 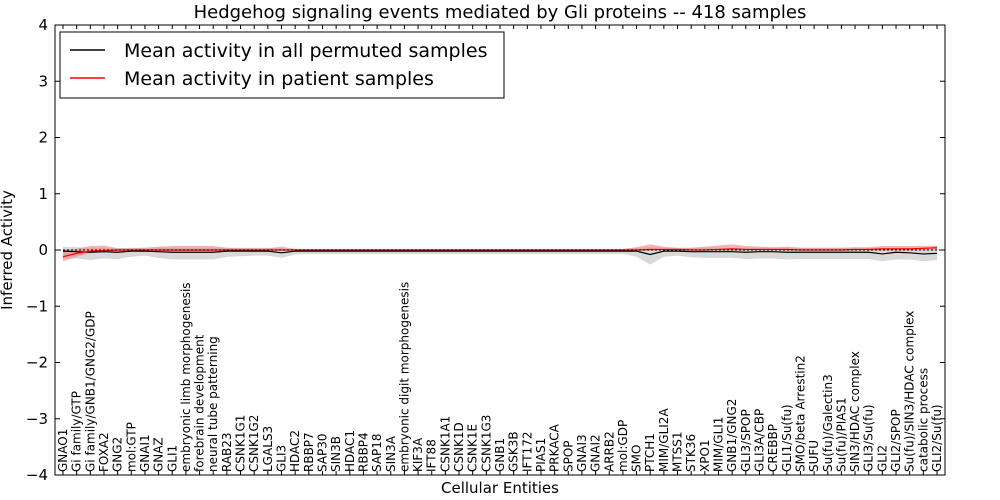 I want to click on x-tick-label: GNG2, so click(x=118, y=454).